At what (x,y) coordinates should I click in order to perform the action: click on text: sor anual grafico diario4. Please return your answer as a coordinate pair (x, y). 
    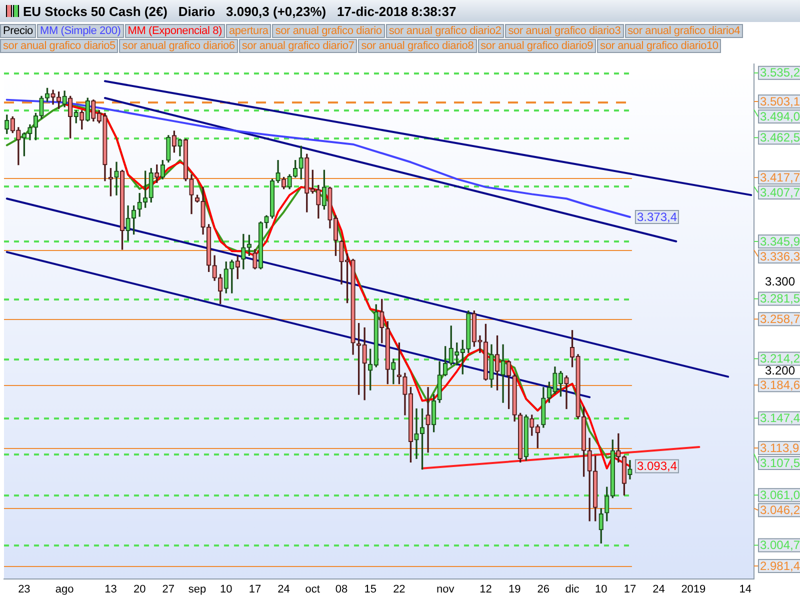
    Looking at the image, I should click on (684, 31).